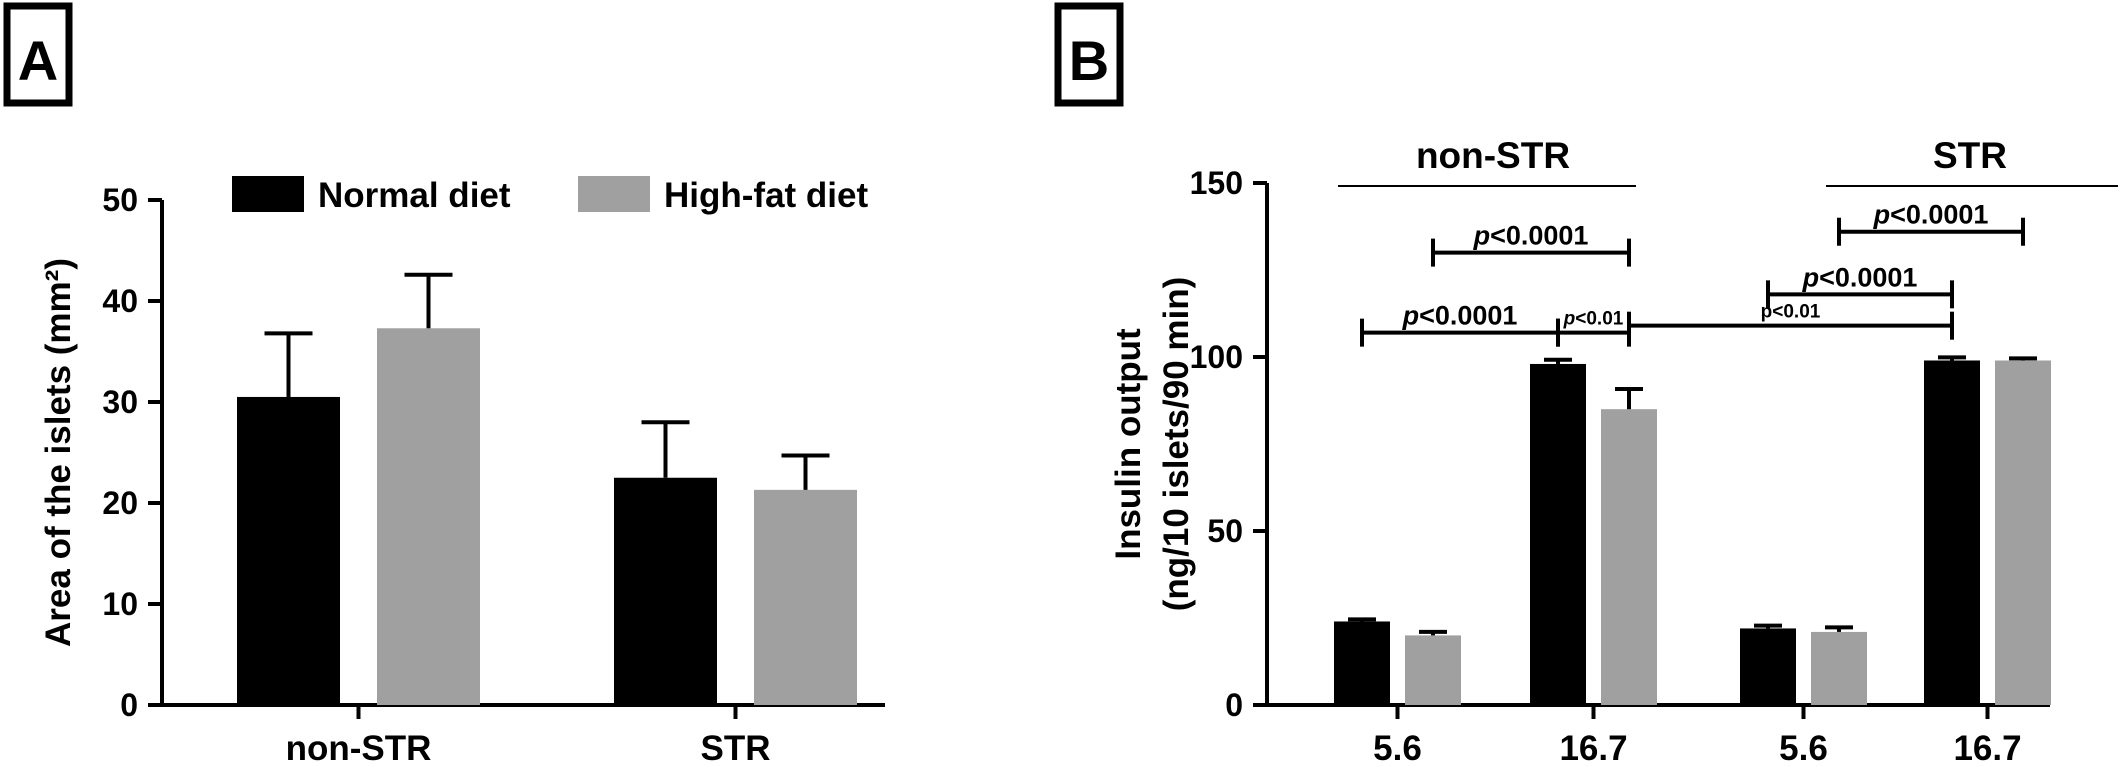 The width and height of the screenshot is (2128, 767). Describe the element at coordinates (120, 604) in the screenshot. I see `y-tick-label-a: 10` at that location.